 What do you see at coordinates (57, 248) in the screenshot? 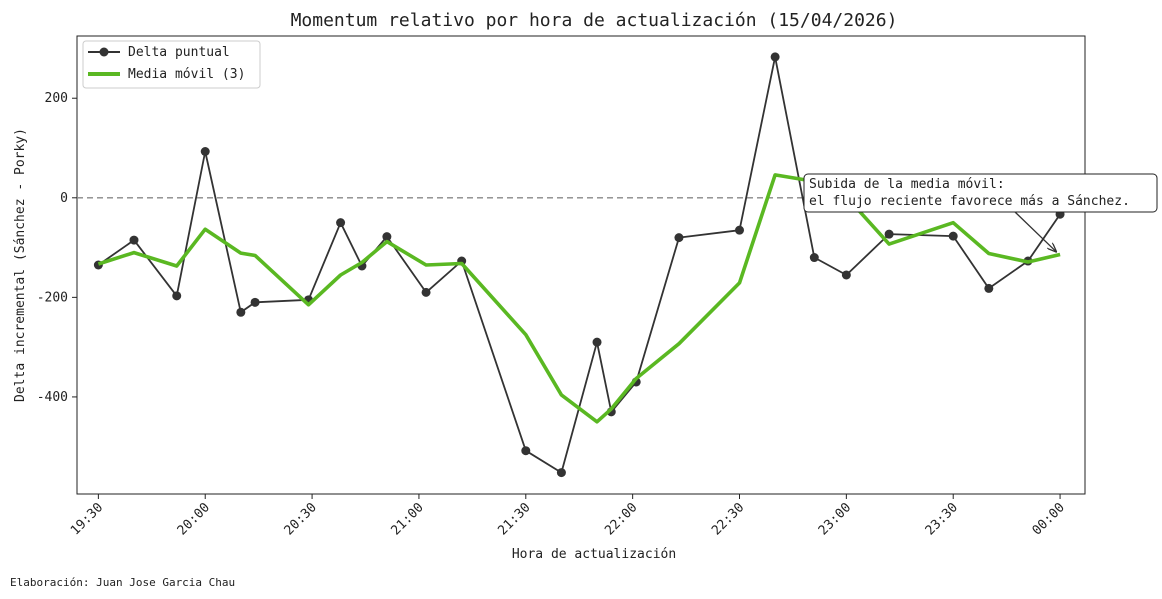
I see `y-axis: -400 -200 0 200` at bounding box center [57, 248].